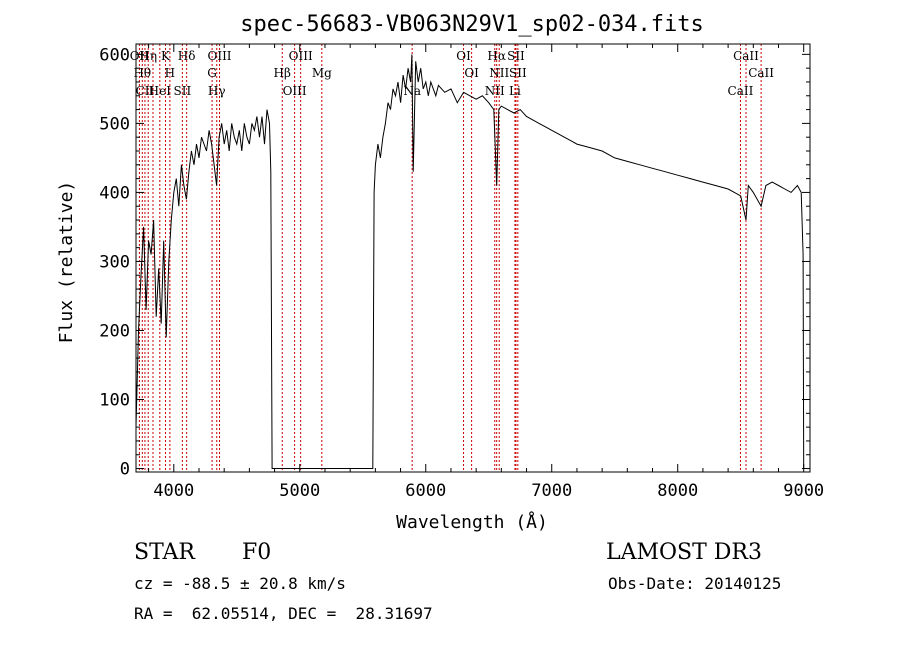  What do you see at coordinates (551, 491) in the screenshot?
I see `x-tick-label: 7000` at bounding box center [551, 491].